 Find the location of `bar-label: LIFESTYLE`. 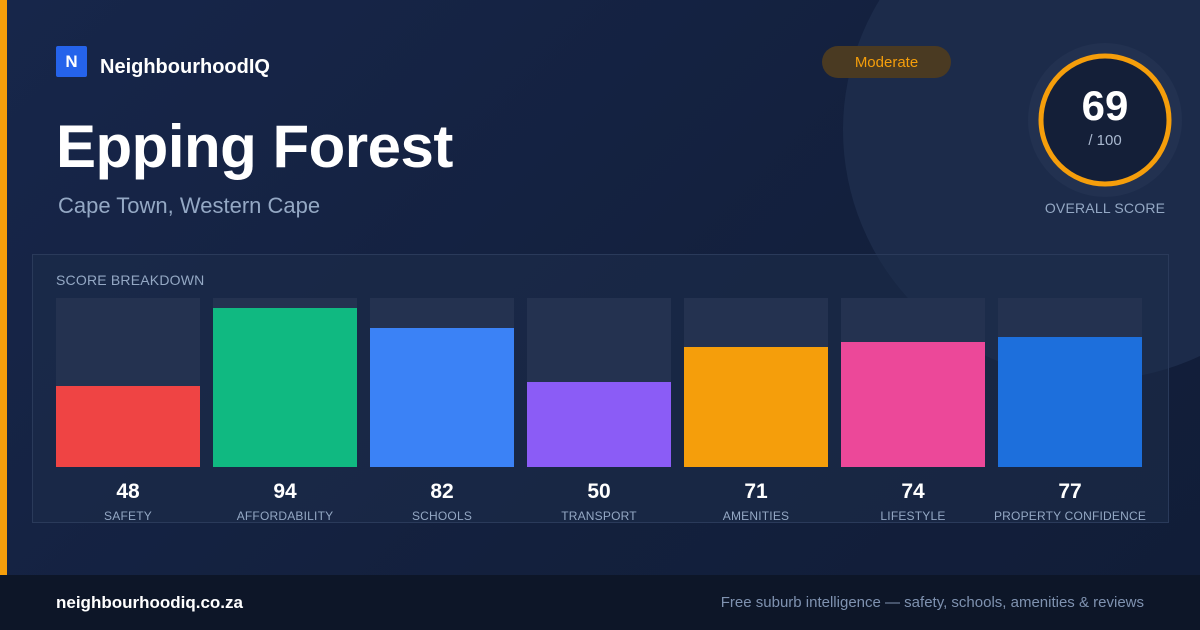

bar-label: LIFESTYLE is located at coordinates (913, 516).